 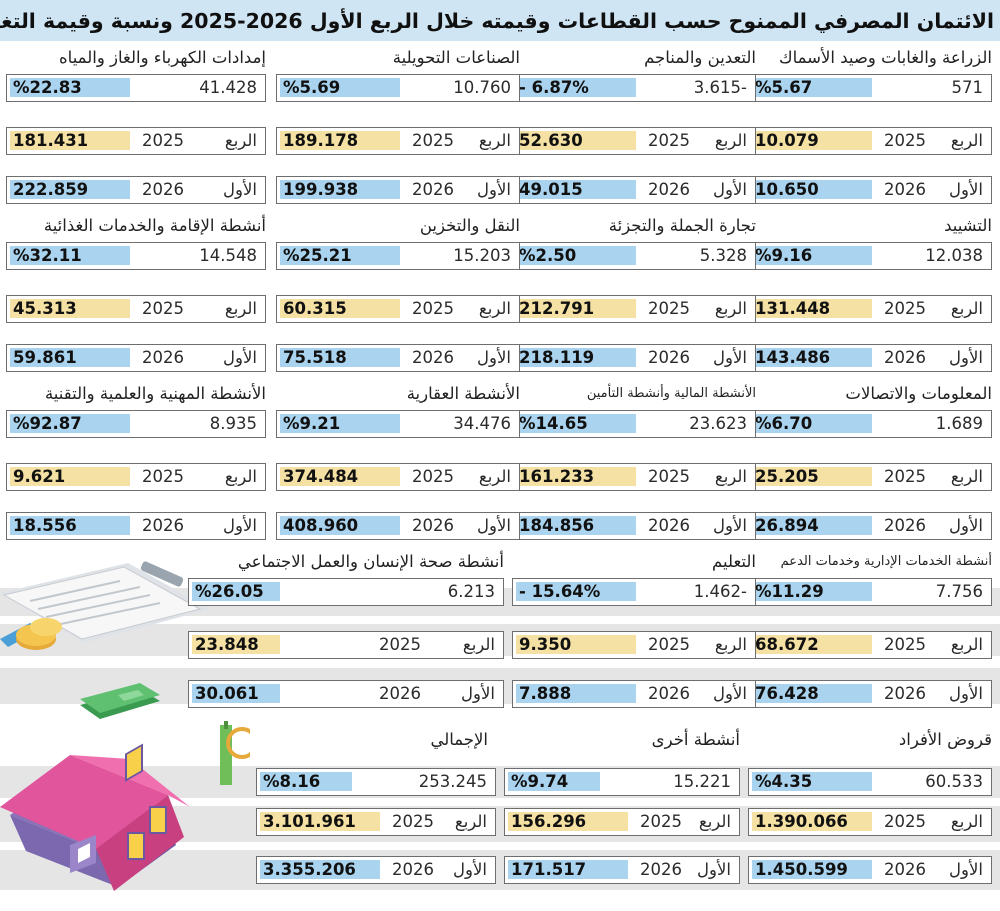 What do you see at coordinates (398, 424) in the screenshot?
I see `change-row: %9.21 34.476` at bounding box center [398, 424].